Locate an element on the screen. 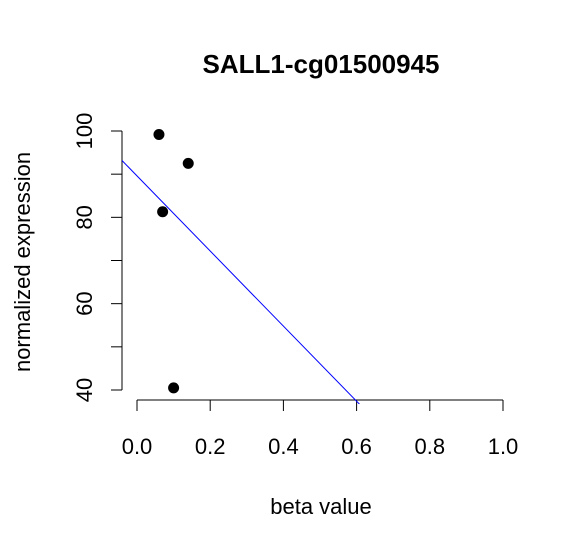 Image resolution: width=582 pixels, height=553 pixels. y-axis-label: normalized expression is located at coordinates (22, 262).